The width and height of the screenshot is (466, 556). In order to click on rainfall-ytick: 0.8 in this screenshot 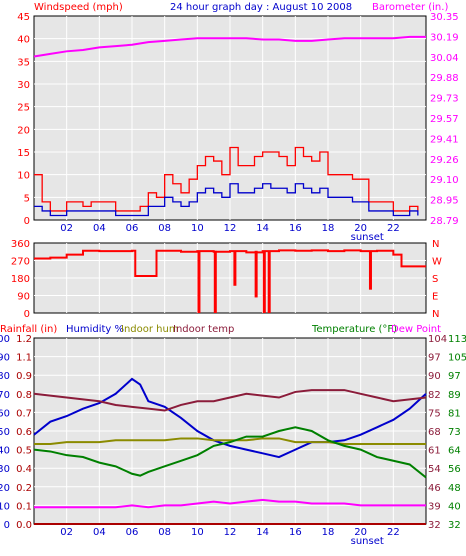, I will do `click(24, 395)`.